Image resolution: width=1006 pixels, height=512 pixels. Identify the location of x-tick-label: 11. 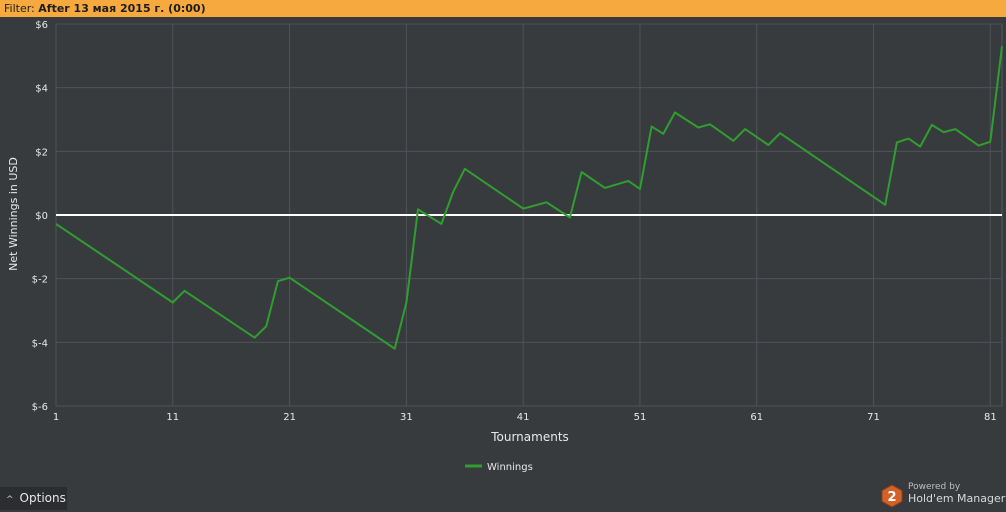
(172, 417).